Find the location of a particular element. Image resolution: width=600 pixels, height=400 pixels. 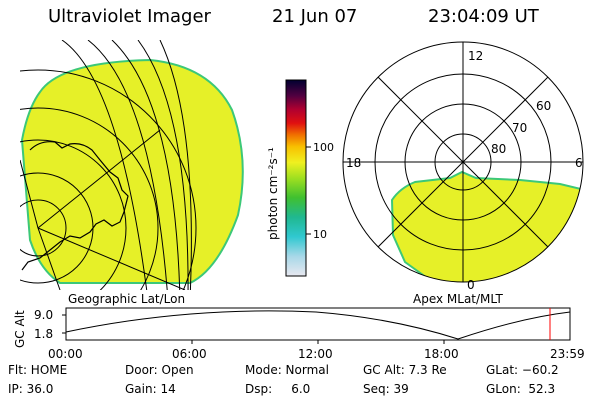

status-gc-alt: GC Alt: 7.3 Re is located at coordinates (405, 370).